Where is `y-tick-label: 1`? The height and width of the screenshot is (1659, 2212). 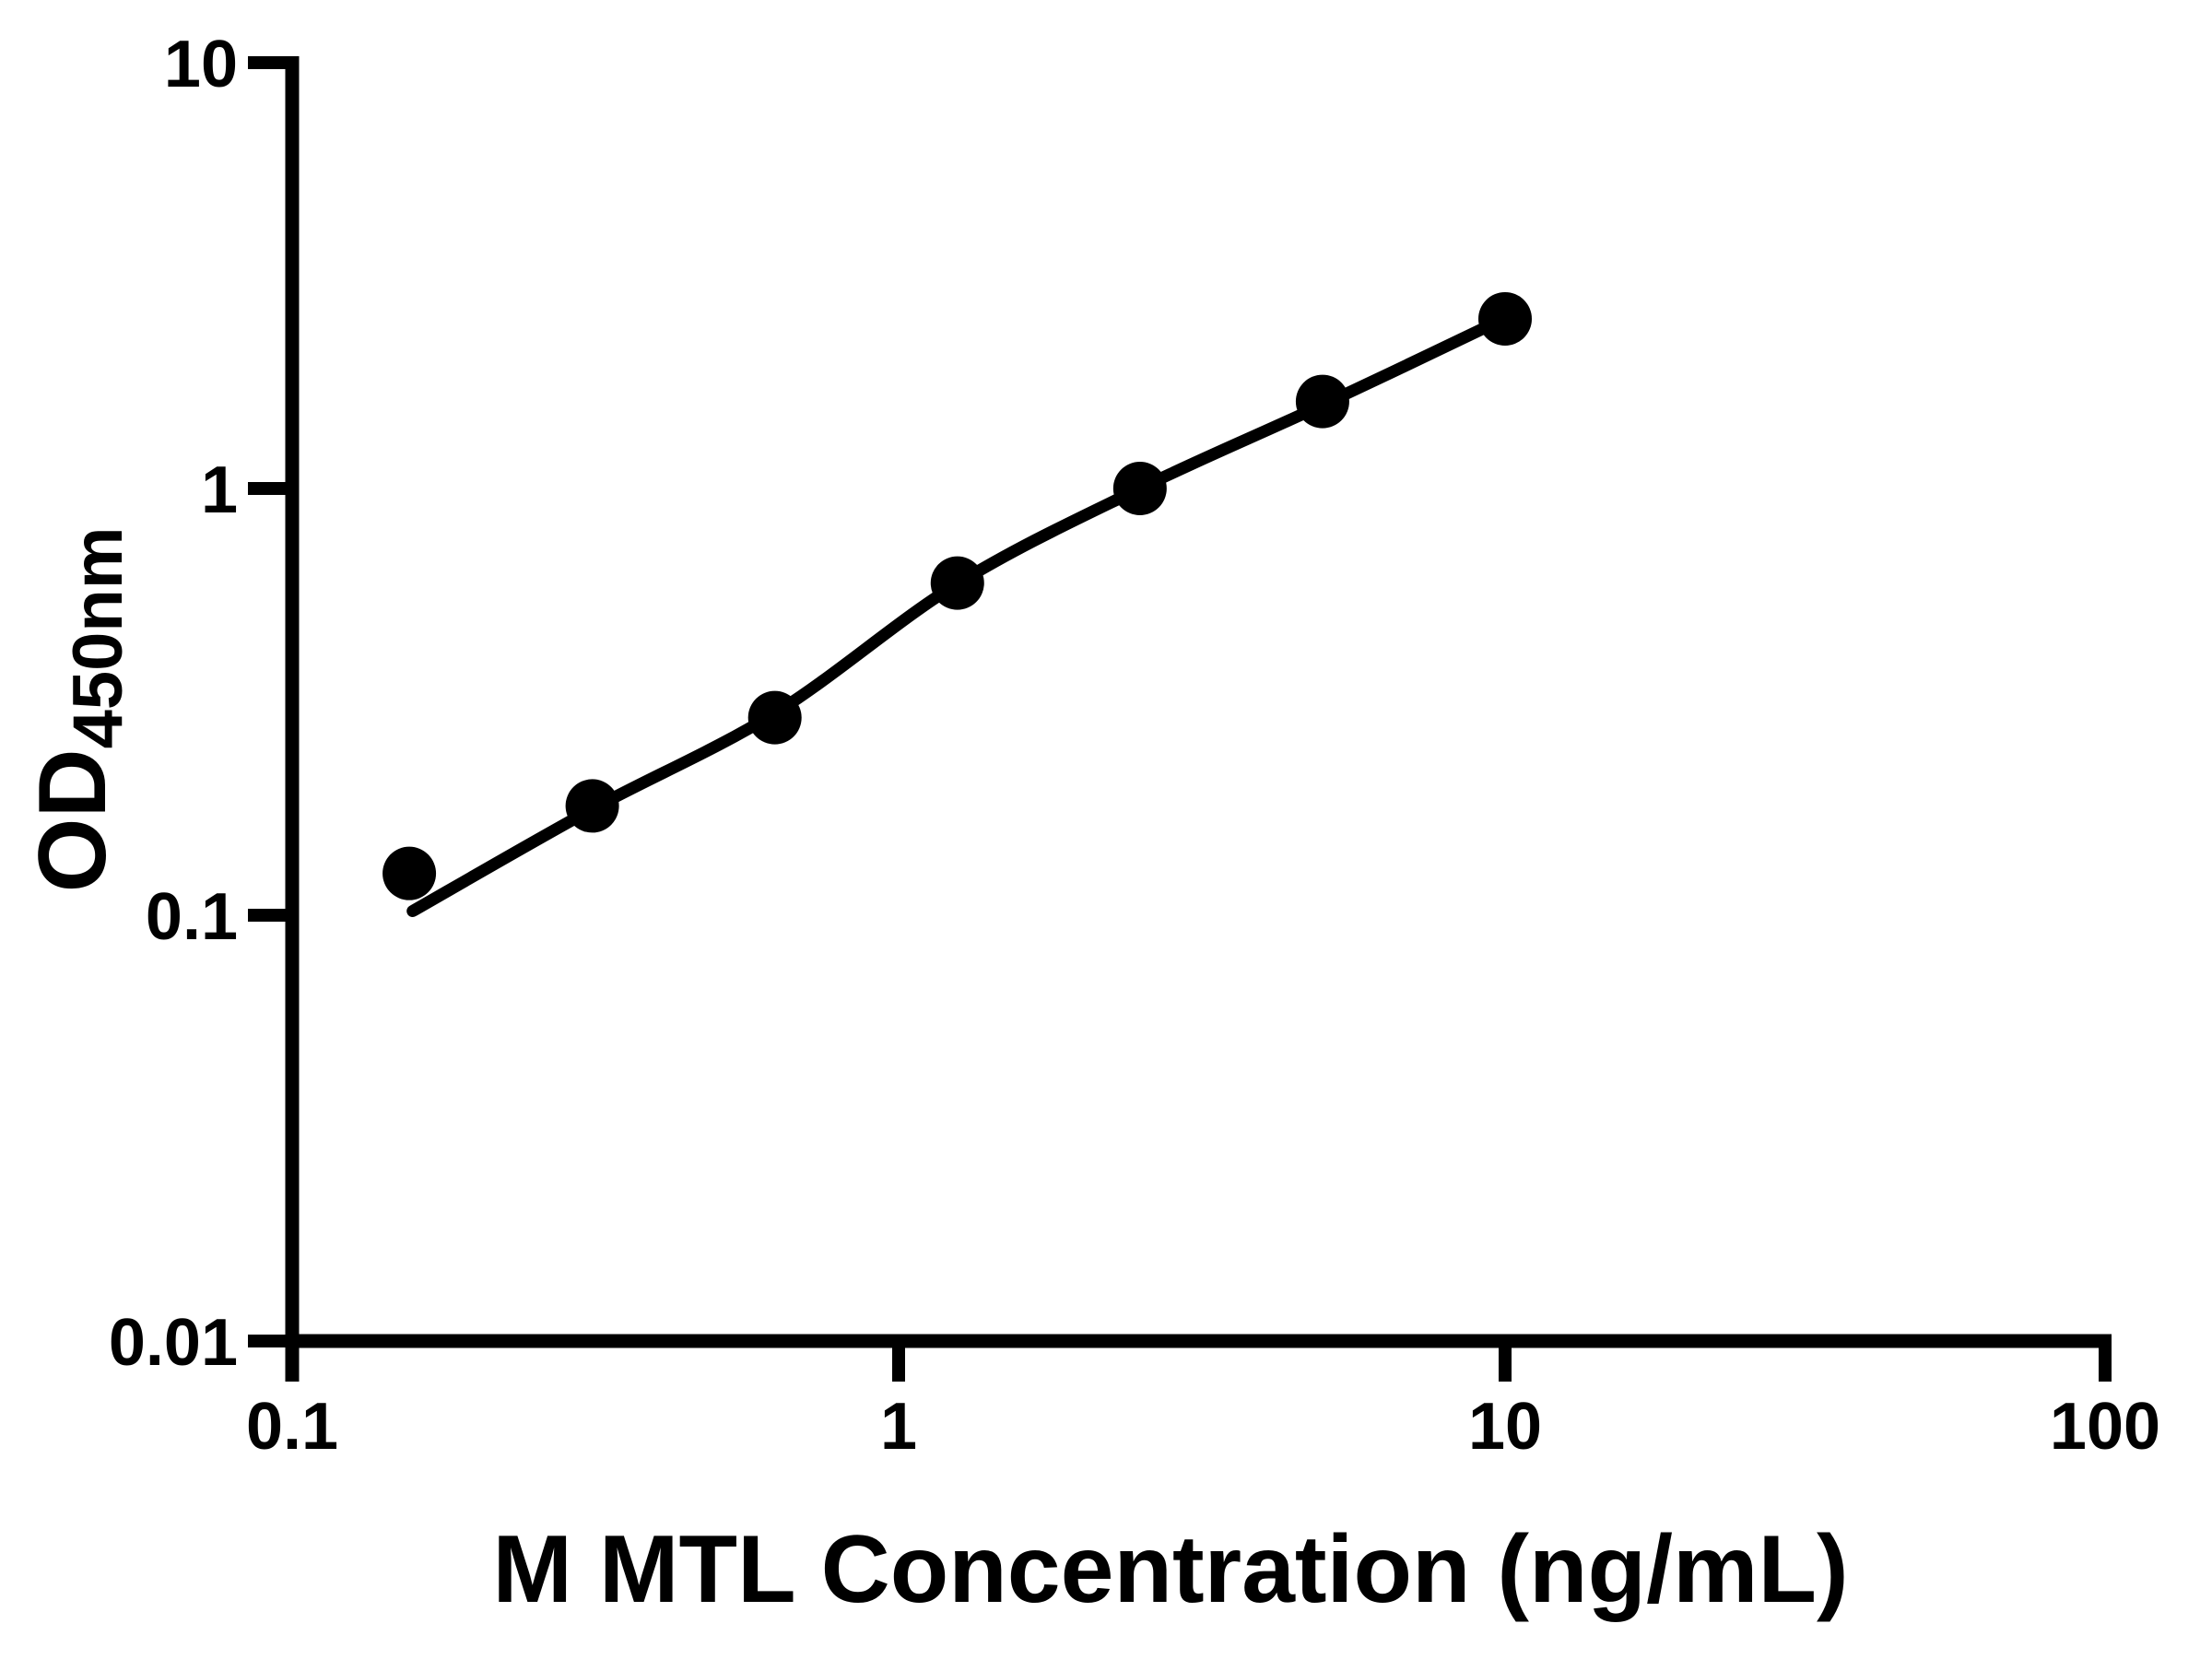 y-tick-label: 1 is located at coordinates (219, 490).